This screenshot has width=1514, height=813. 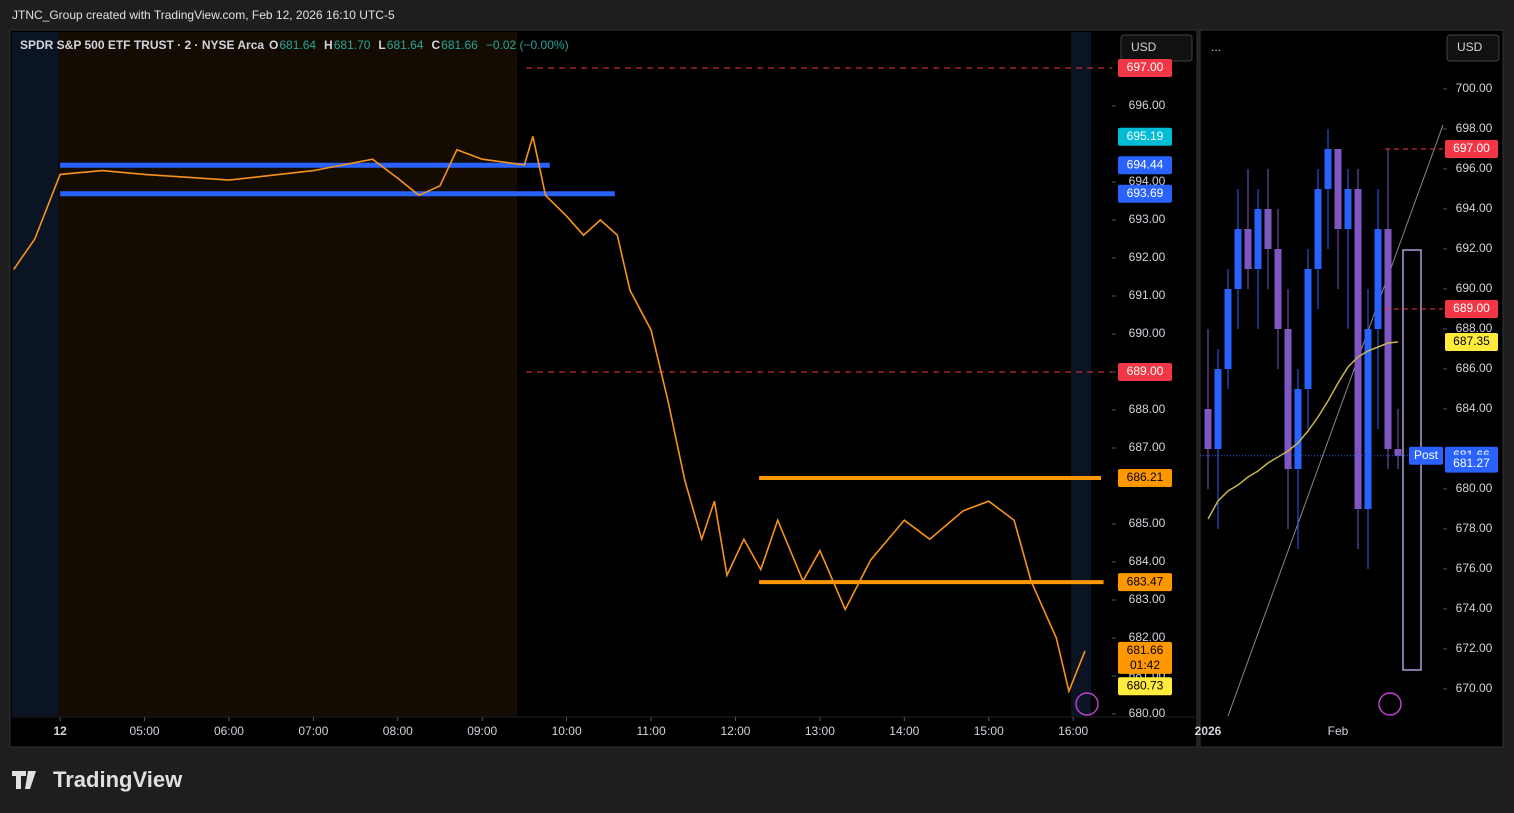 I want to click on y-tick-label: 674.00, so click(x=1474, y=608).